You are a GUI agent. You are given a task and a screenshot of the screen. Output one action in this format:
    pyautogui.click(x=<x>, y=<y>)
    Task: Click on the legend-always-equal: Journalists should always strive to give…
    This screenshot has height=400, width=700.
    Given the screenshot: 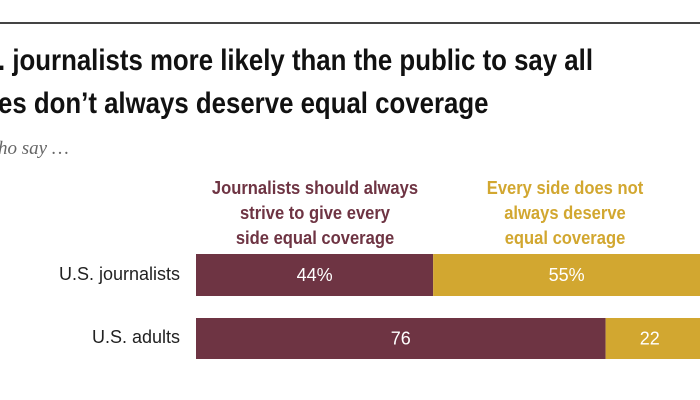 What is the action you would take?
    pyautogui.click(x=314, y=213)
    